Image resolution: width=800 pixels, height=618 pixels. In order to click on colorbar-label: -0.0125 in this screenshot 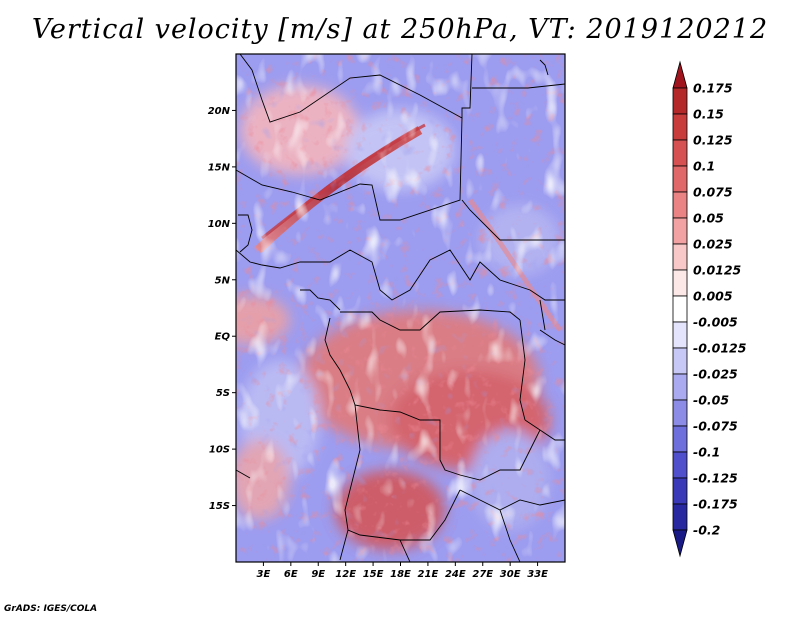, I will do `click(720, 348)`.